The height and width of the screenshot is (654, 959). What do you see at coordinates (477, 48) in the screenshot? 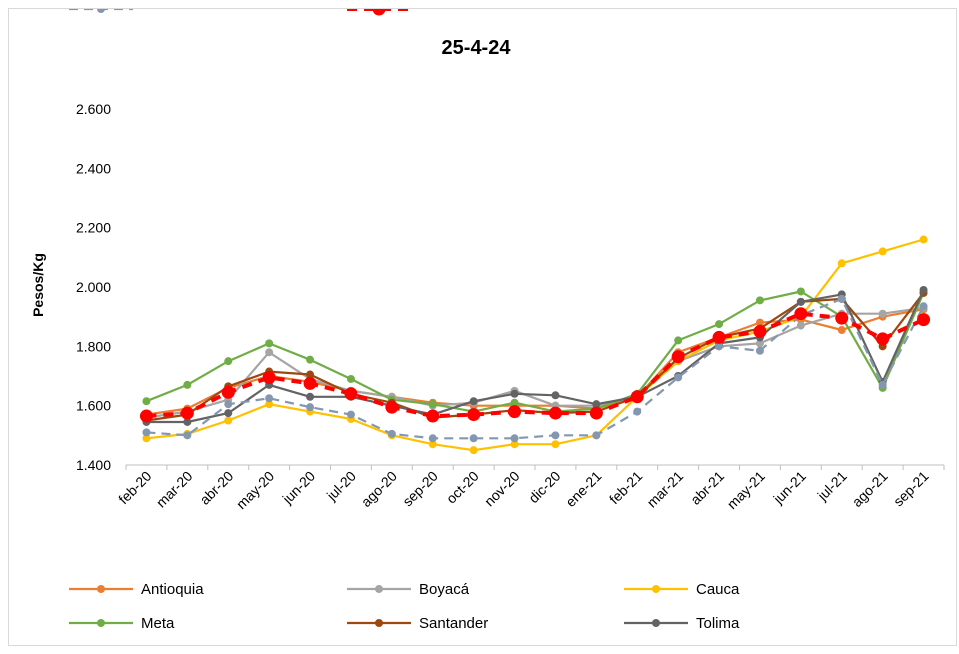
I see `chart-title: 25-4-24` at bounding box center [477, 48].